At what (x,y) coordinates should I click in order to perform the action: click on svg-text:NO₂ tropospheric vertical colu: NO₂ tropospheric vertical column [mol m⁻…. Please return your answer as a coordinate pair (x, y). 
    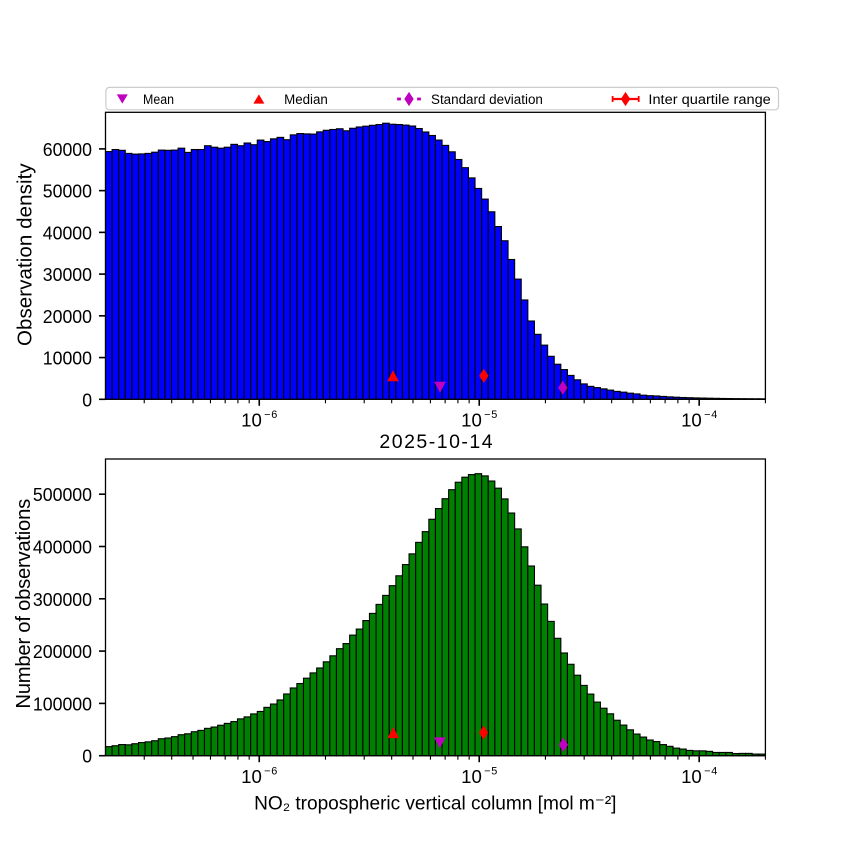
    Looking at the image, I should click on (435, 804).